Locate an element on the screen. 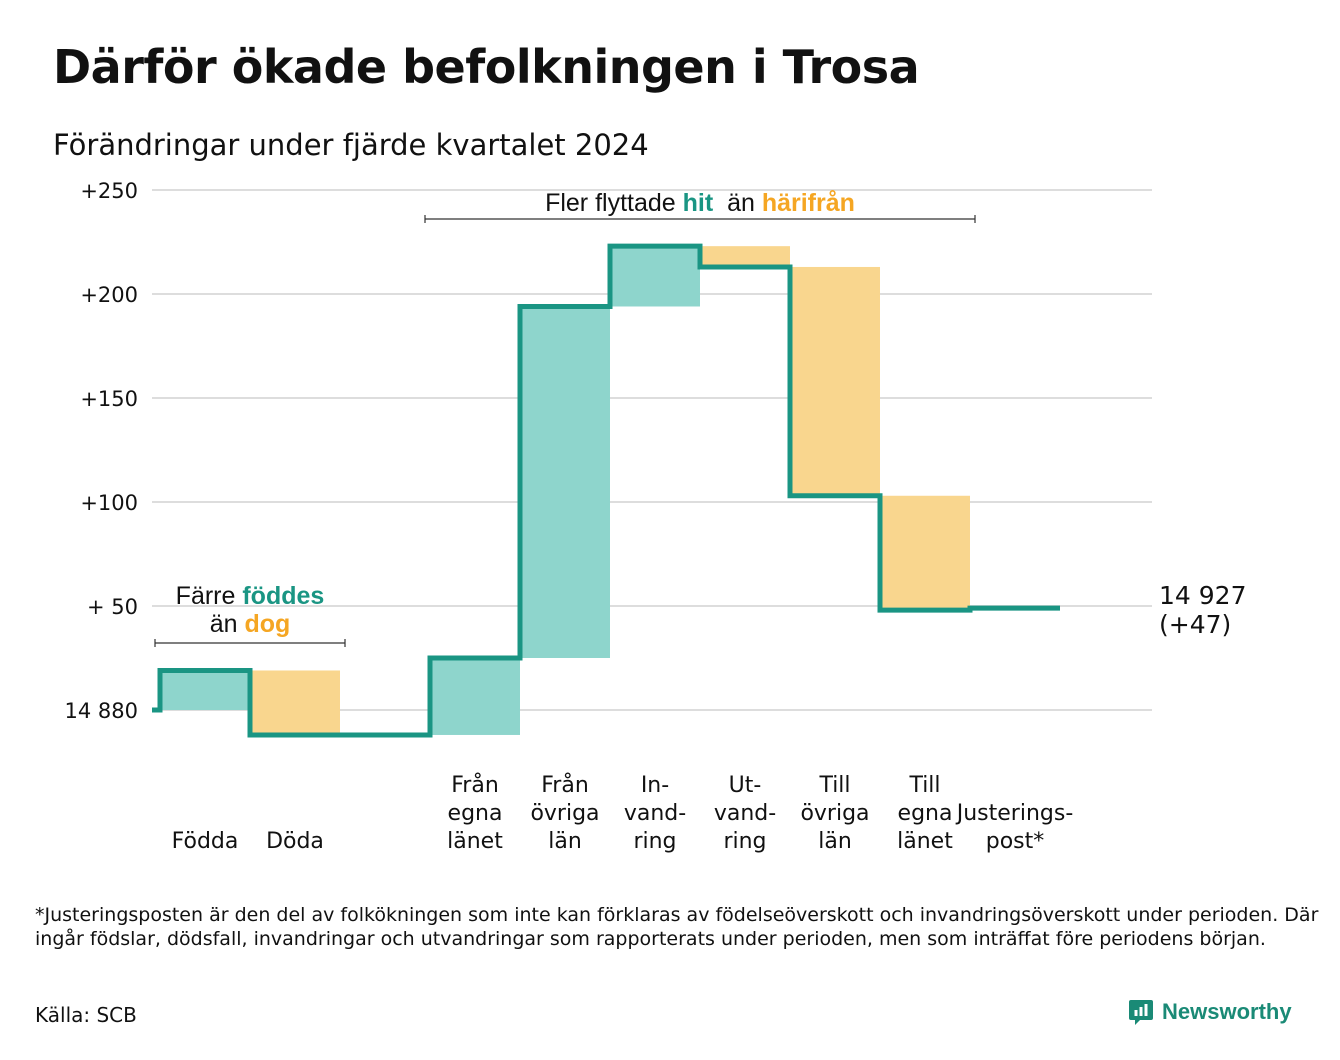  x-tick-label: post* is located at coordinates (1015, 841).